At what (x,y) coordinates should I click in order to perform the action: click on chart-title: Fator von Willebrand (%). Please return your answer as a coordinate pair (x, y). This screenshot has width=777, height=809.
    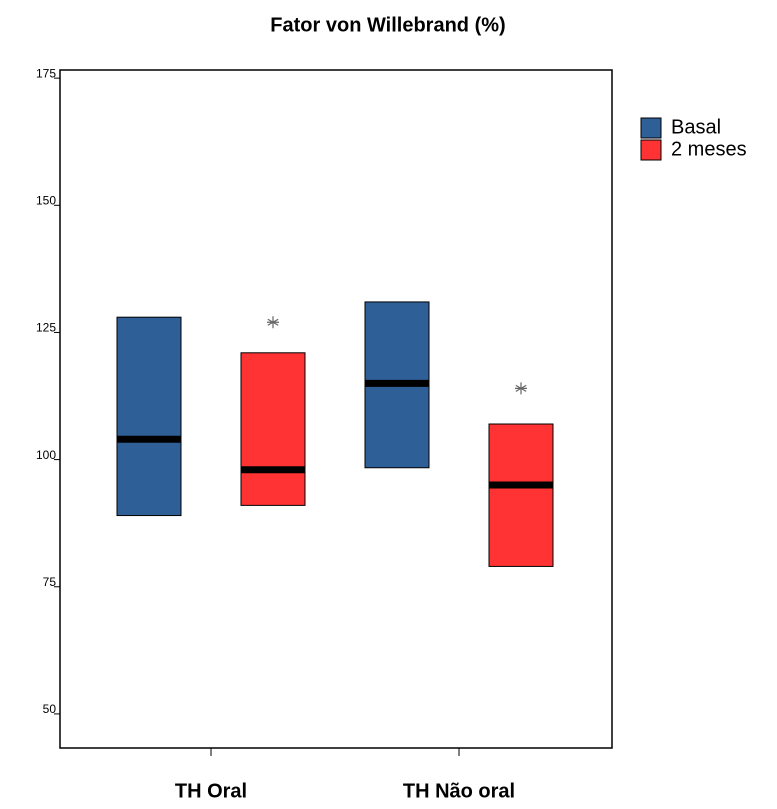
    Looking at the image, I should click on (387, 25).